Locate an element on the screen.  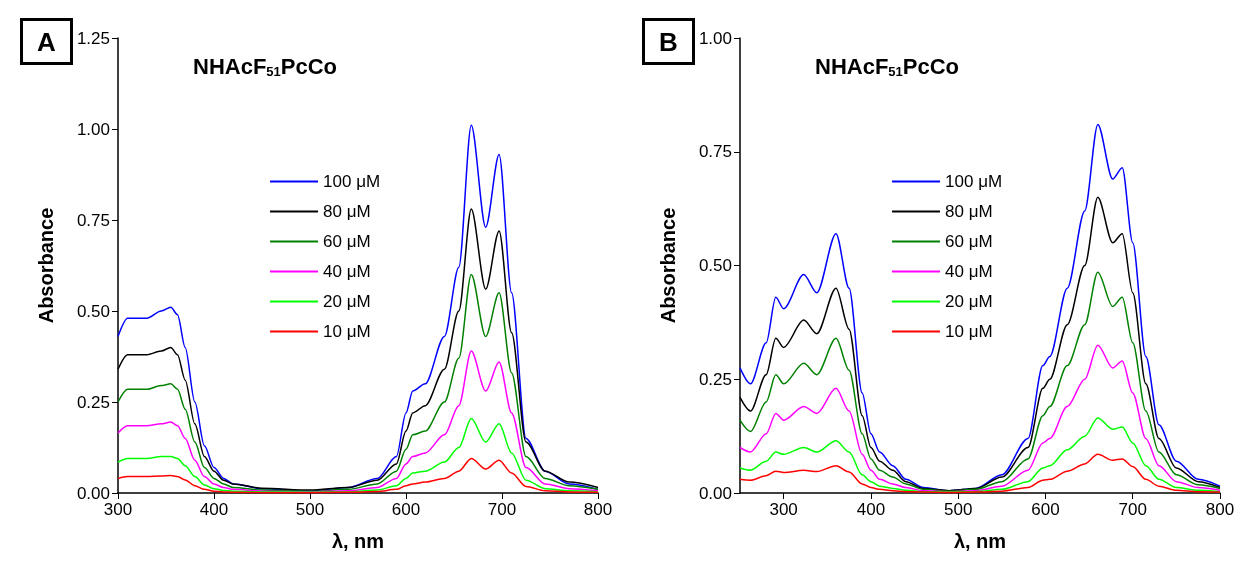
y-tick-label: 1.25 is located at coordinates (93, 38).